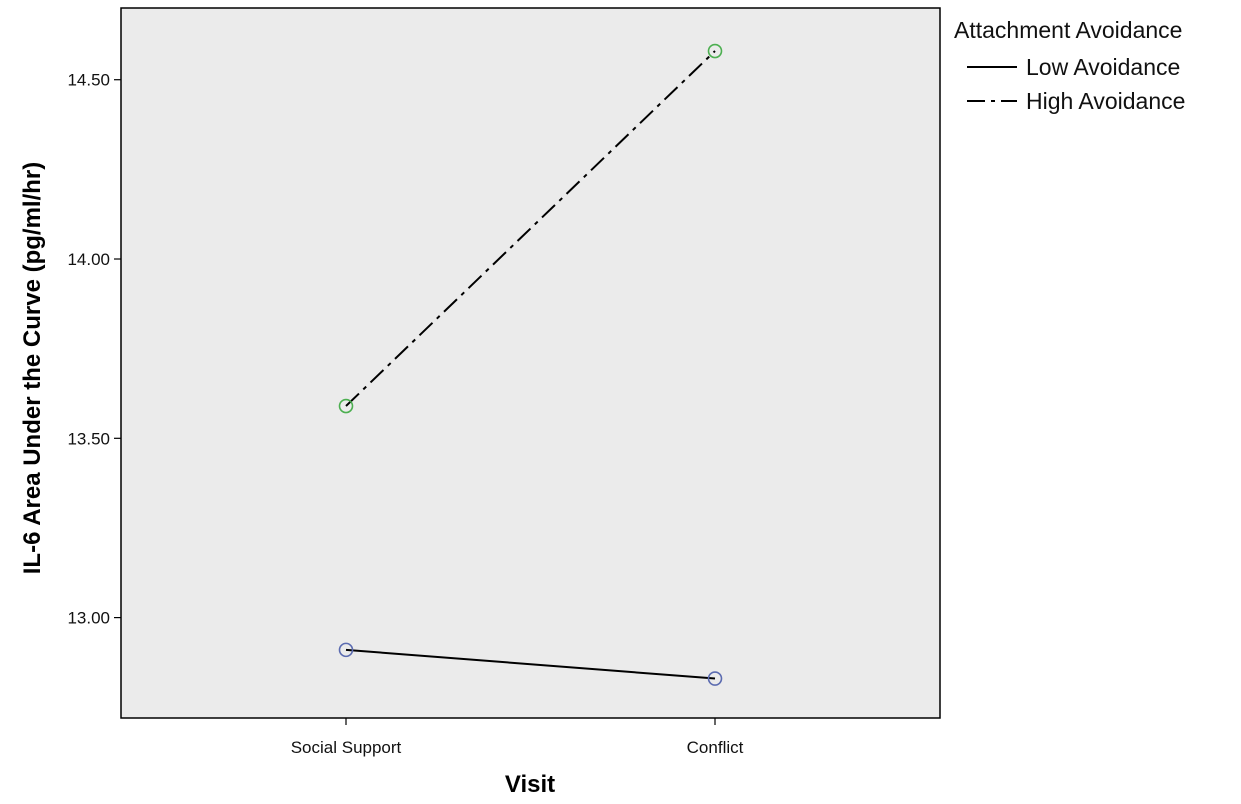 Image resolution: width=1241 pixels, height=804 pixels. What do you see at coordinates (88, 438) in the screenshot?
I see `y-tick-label: 13.50` at bounding box center [88, 438].